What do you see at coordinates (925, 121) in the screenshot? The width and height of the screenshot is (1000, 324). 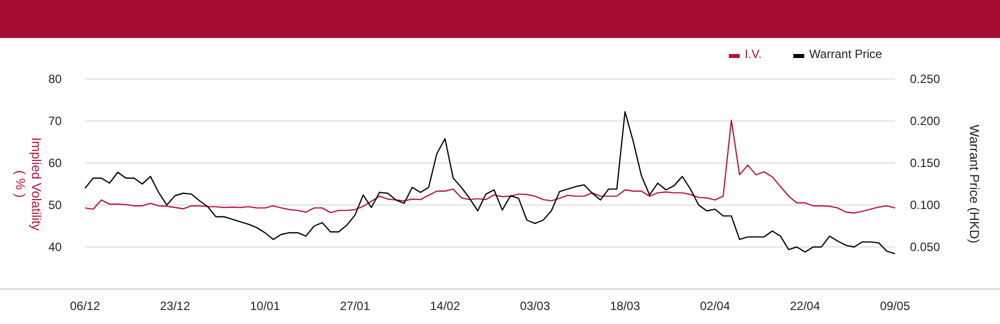 I see `y2-tick-label: 0.200` at bounding box center [925, 121].